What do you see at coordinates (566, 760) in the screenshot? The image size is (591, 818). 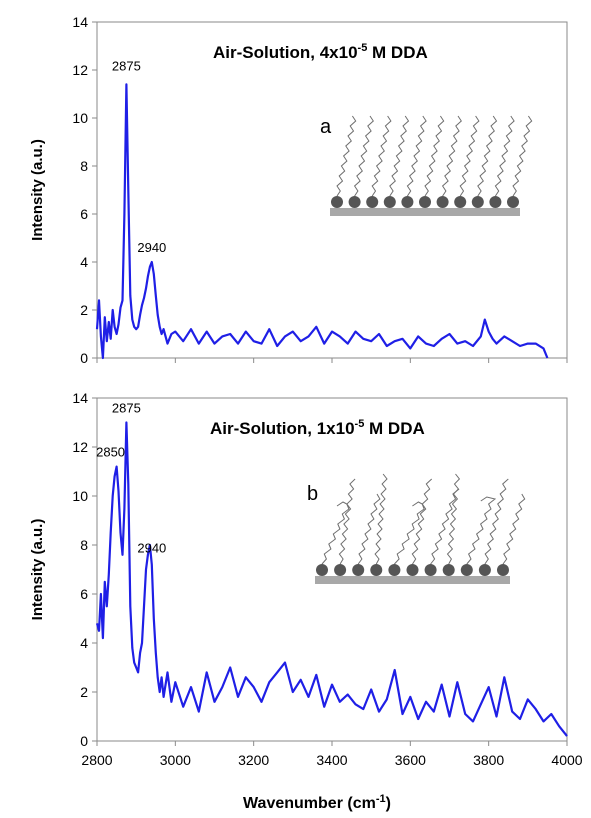 I see `x-tick-label: 4000` at bounding box center [566, 760].